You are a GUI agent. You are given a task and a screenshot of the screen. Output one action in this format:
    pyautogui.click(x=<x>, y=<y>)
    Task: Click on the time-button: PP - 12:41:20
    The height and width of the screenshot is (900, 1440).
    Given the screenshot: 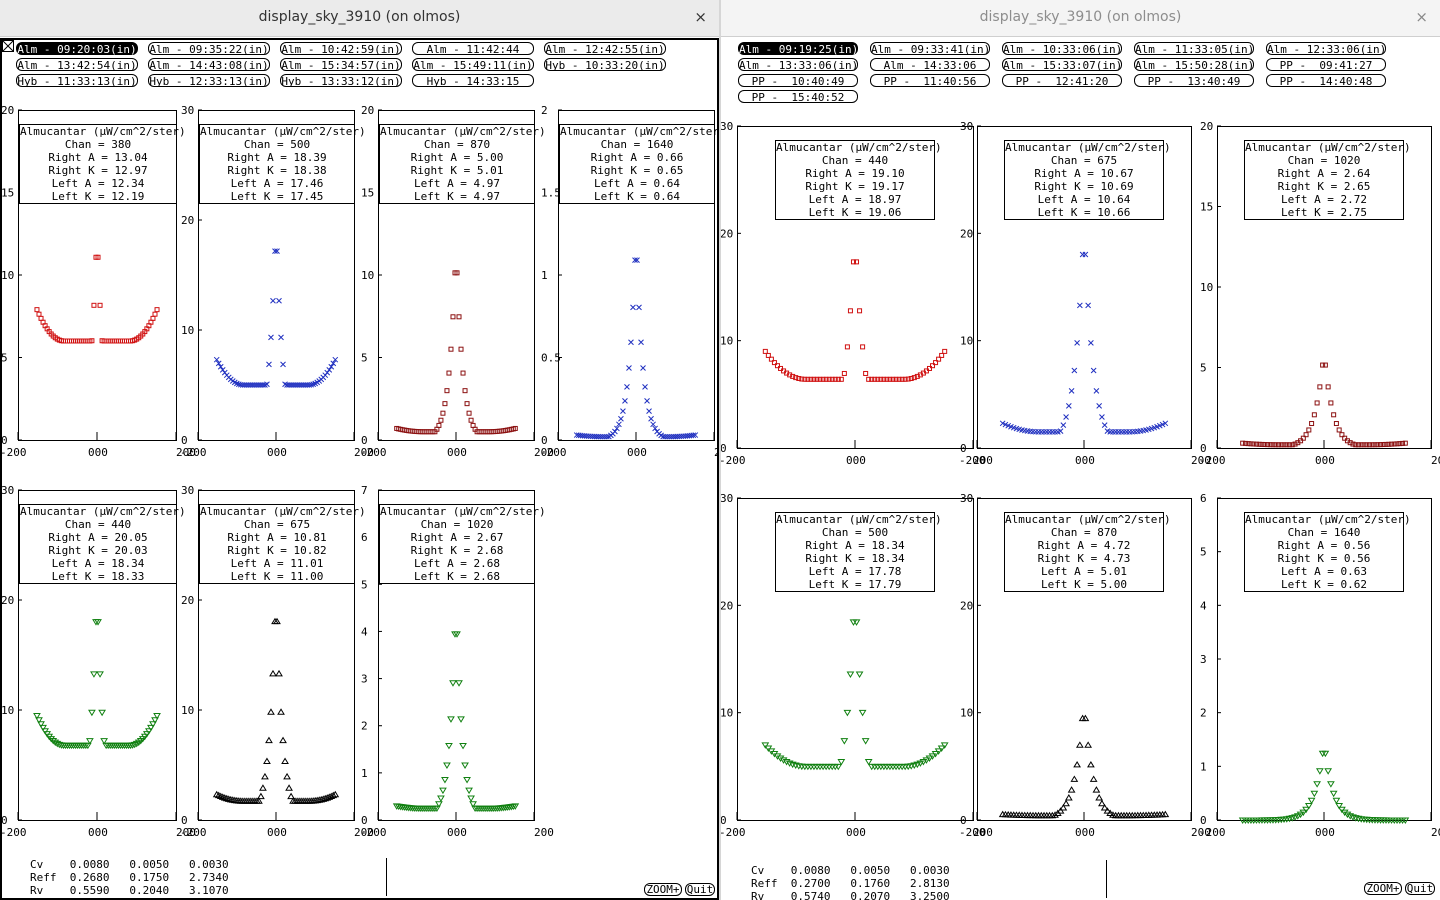 What is the action you would take?
    pyautogui.click(x=1062, y=81)
    